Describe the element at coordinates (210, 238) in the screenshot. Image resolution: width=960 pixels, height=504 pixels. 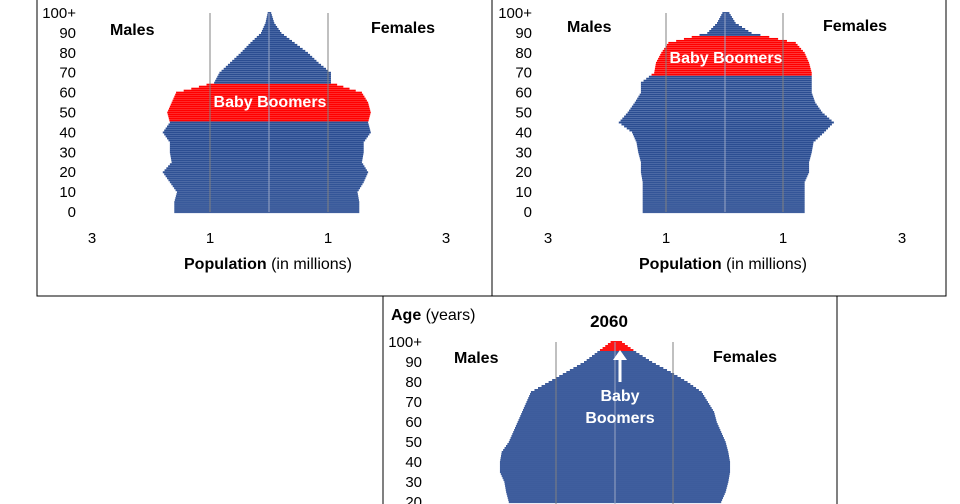
I see `x-tick-label: 1` at that location.